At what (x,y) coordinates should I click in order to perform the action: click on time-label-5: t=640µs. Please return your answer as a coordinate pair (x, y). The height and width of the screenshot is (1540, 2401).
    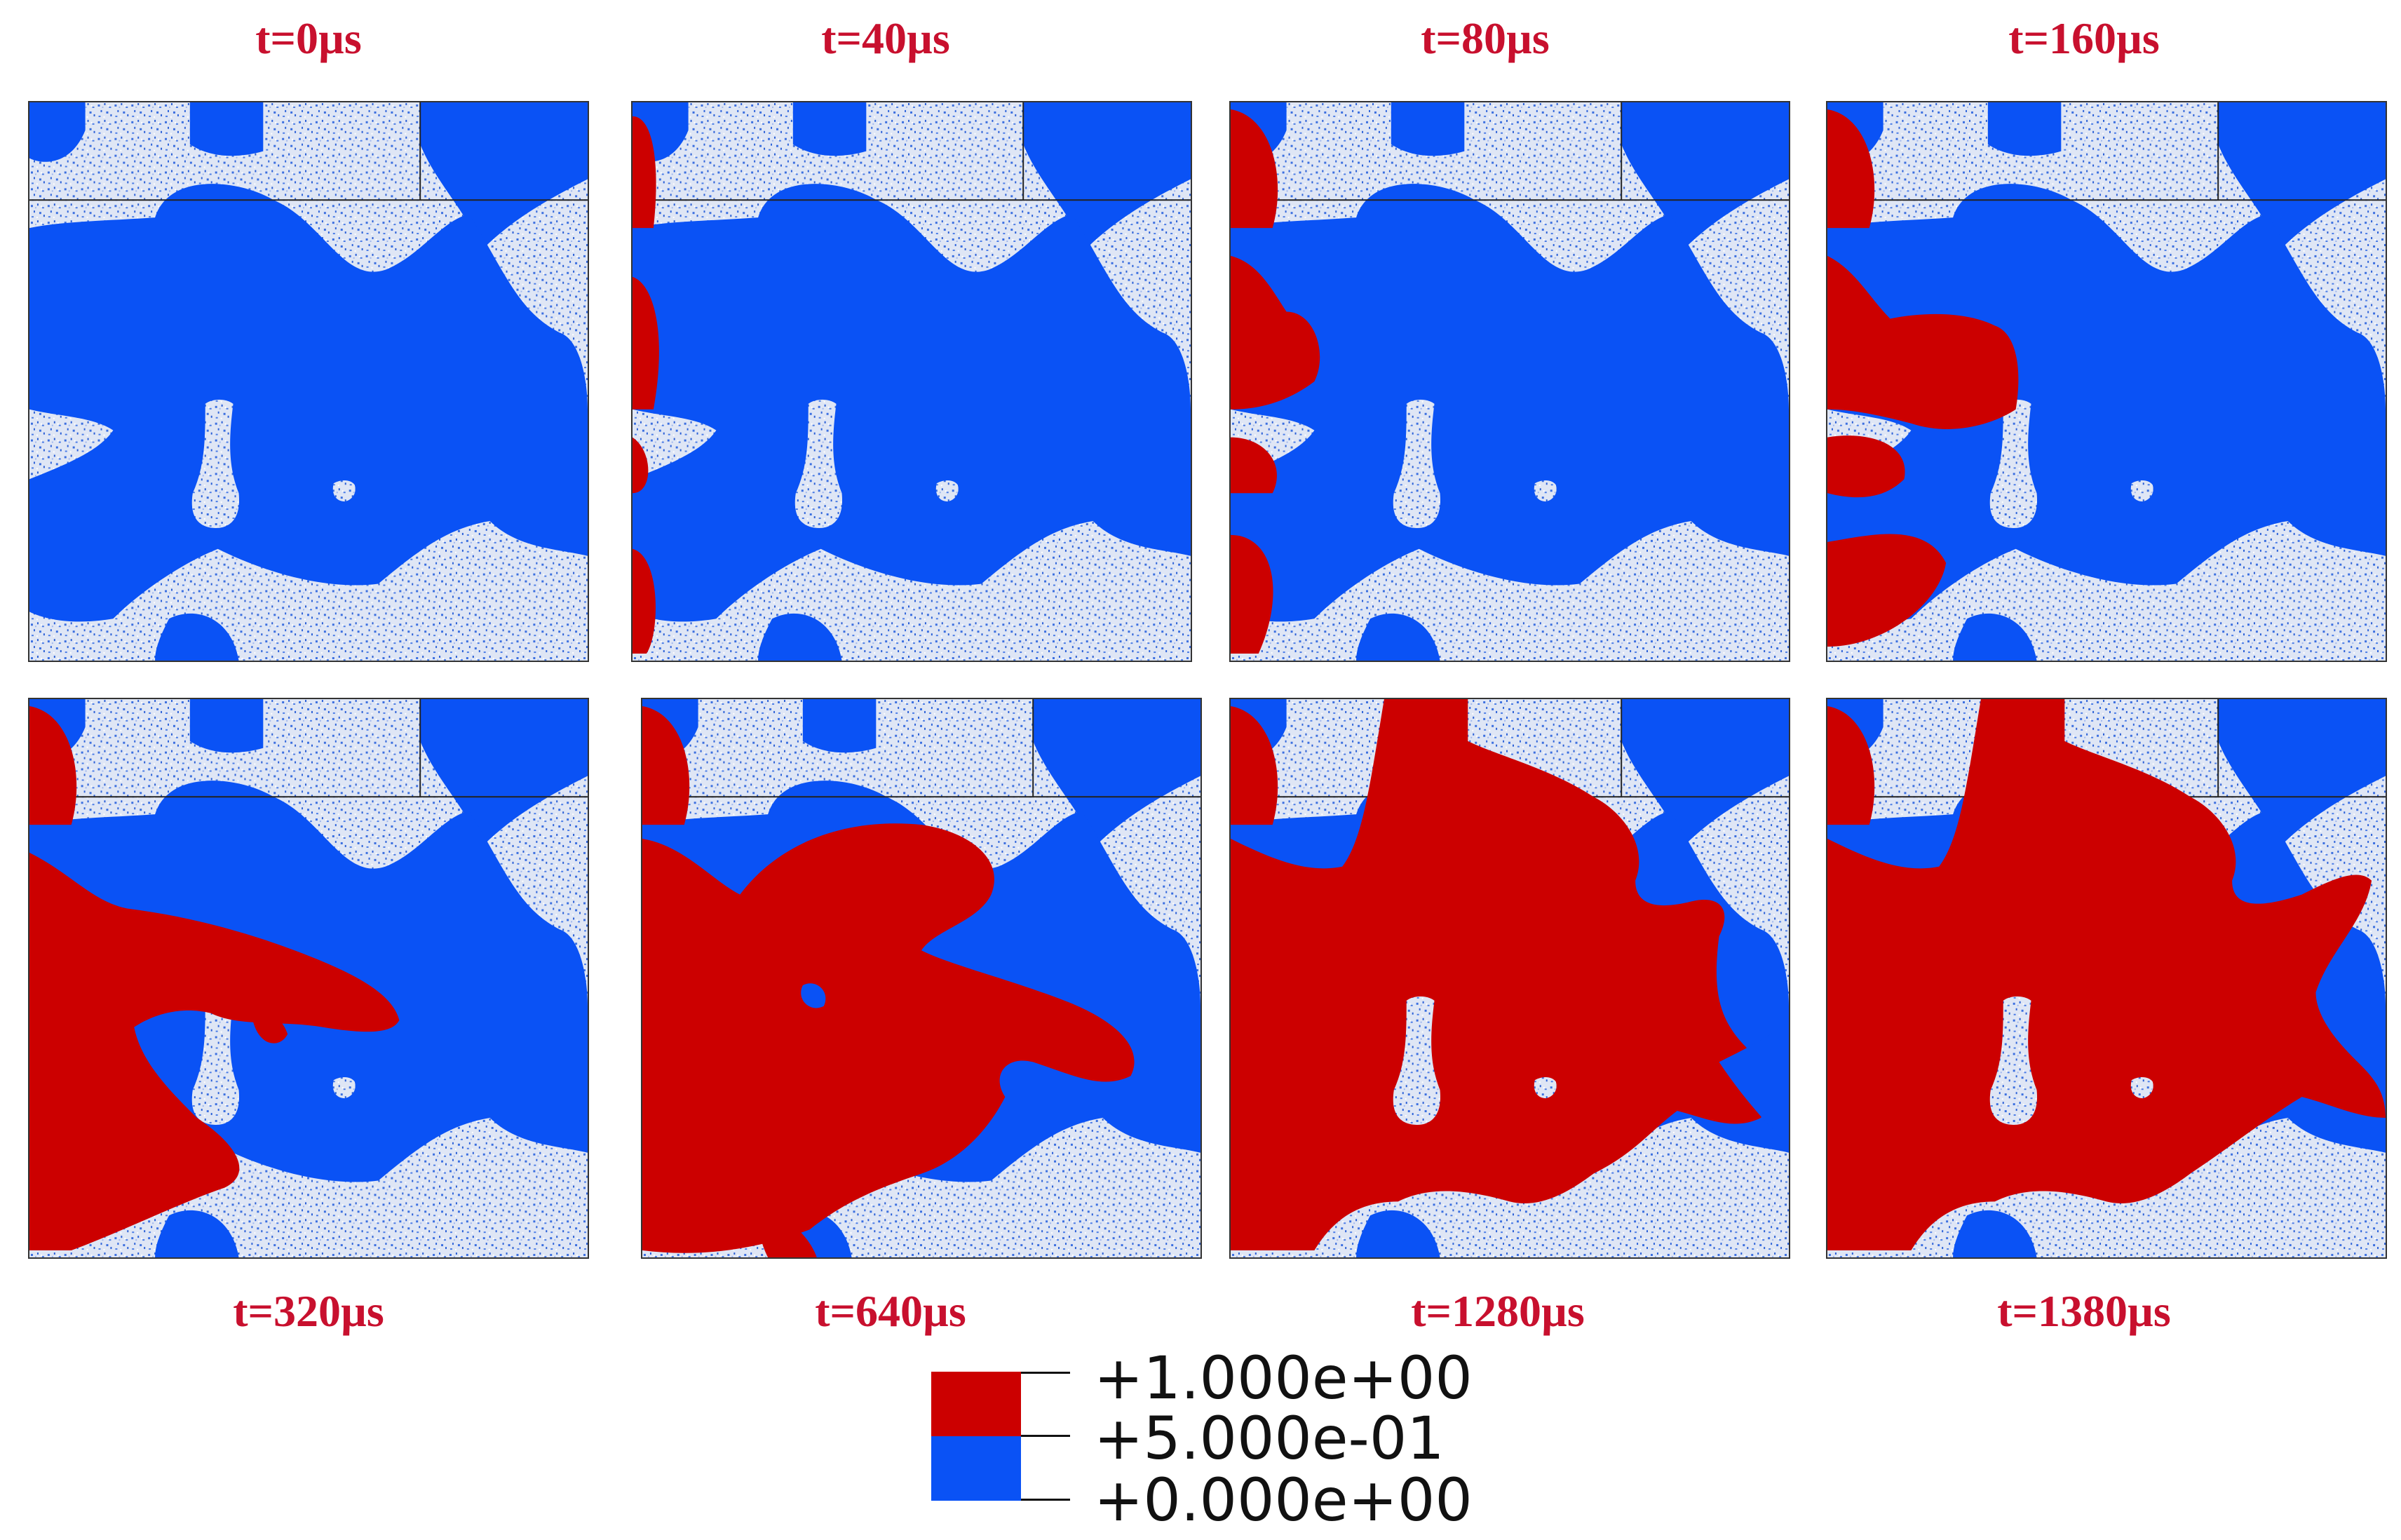
    Looking at the image, I should click on (890, 1311).